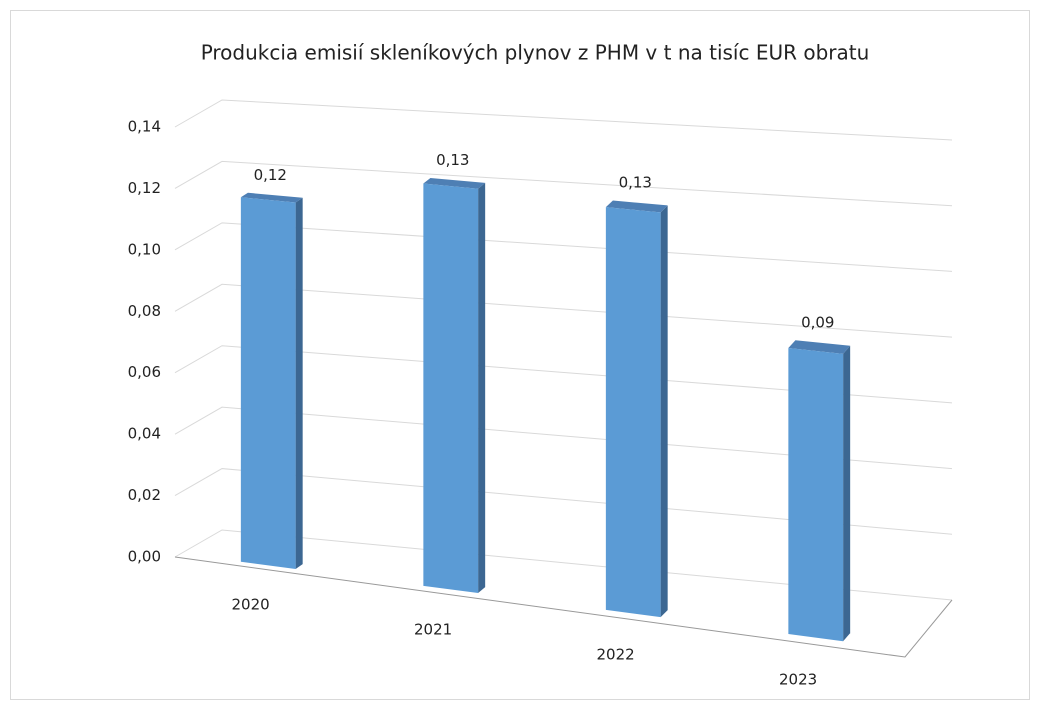  I want to click on y-tick-label: 0,00, so click(144, 557).